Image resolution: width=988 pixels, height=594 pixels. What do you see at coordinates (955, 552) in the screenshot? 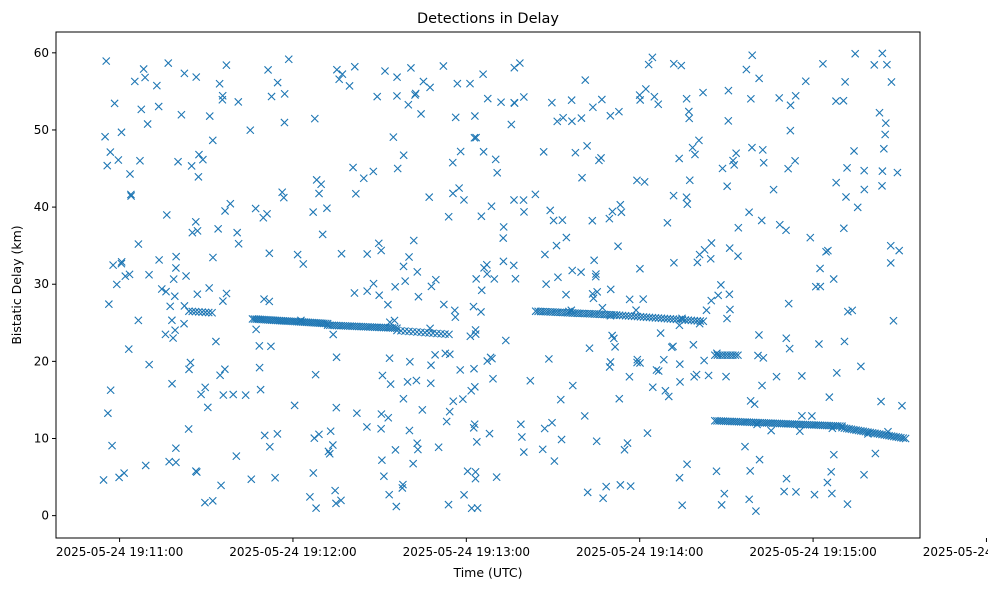
I see `x-tick-label: 2025-05-24 19:16:00` at bounding box center [955, 552].